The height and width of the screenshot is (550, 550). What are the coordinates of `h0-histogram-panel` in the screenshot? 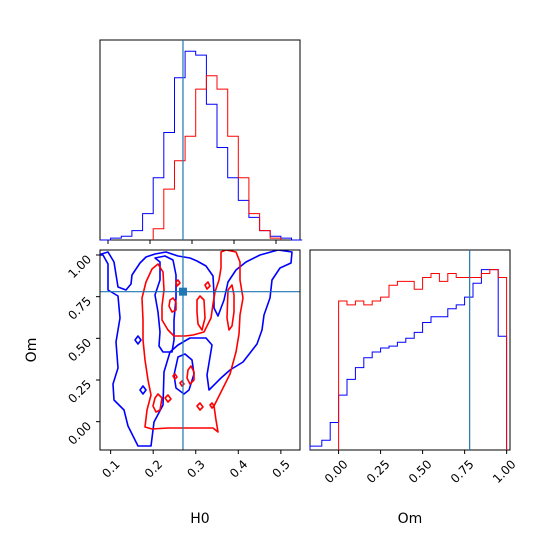 It's located at (201, 141).